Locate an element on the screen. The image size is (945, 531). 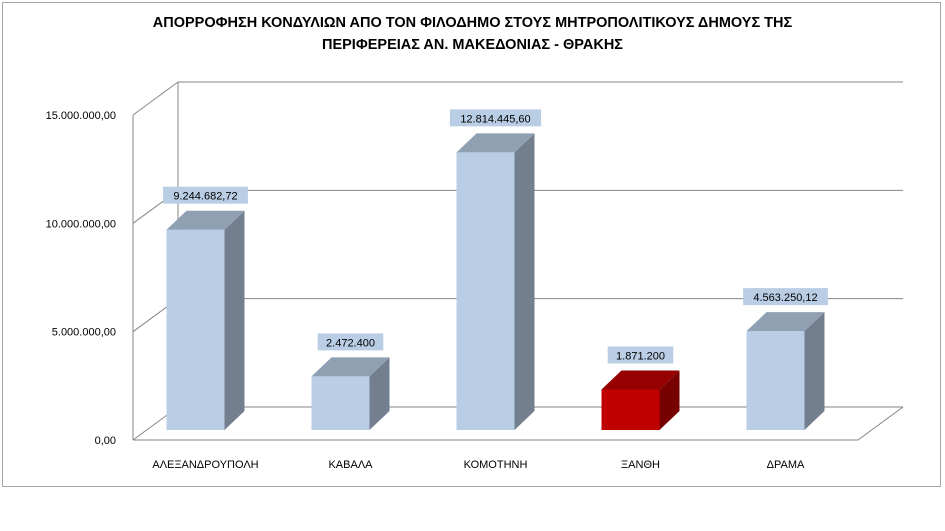
data-label-1: 2.472.400 is located at coordinates (350, 343).